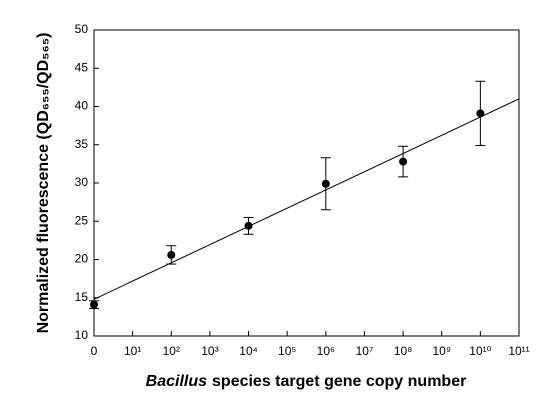  What do you see at coordinates (176, 381) in the screenshot?
I see `x-label-italic: Bacillus` at bounding box center [176, 381].